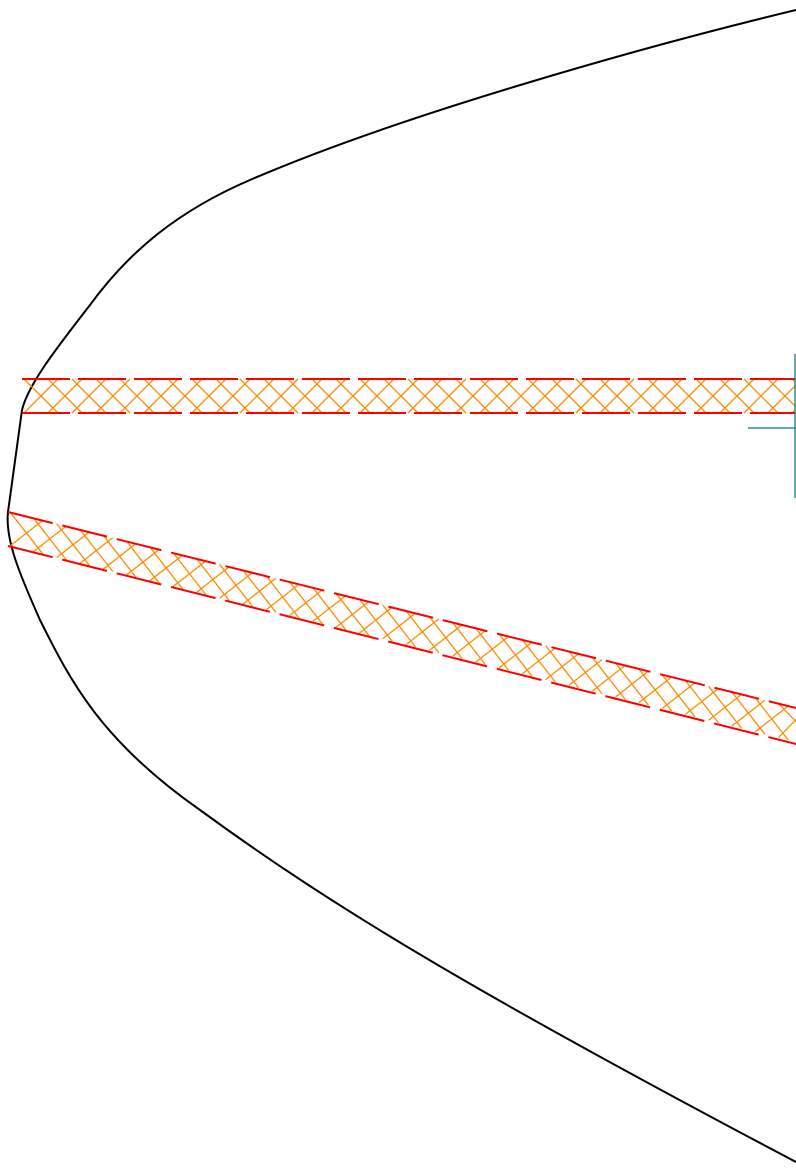 The height and width of the screenshot is (1168, 796). I want to click on horizontal-hatched-band, so click(409, 396).